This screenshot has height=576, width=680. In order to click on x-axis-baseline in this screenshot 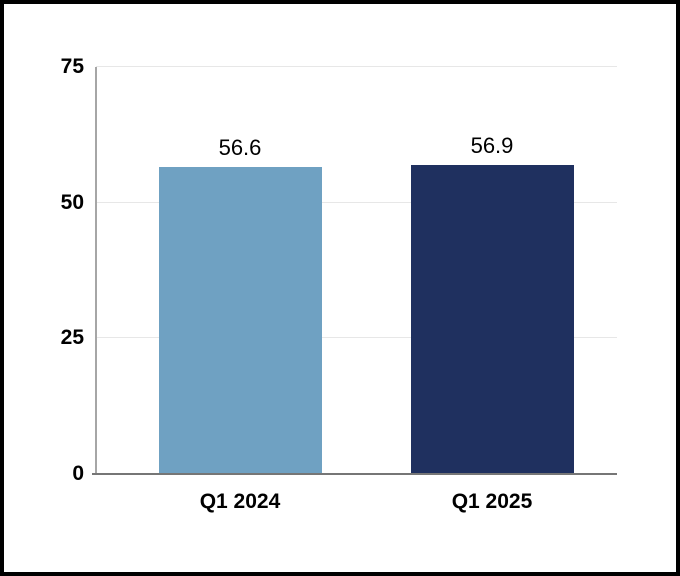, I will do `click(354, 474)`.